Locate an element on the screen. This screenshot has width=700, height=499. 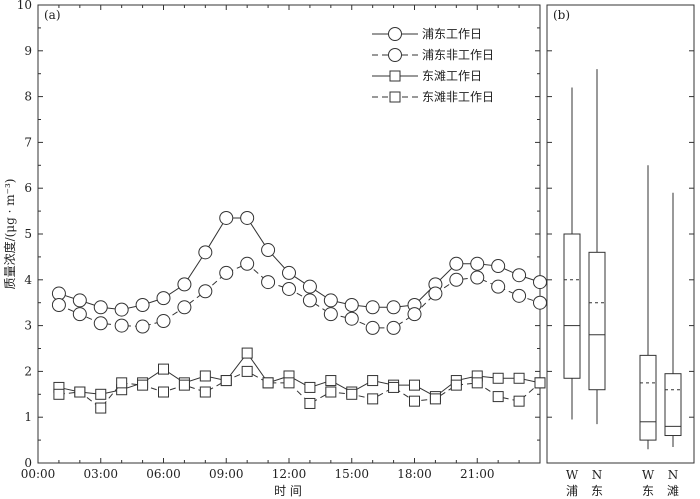
y-tick-label: 6 is located at coordinates (28, 188).